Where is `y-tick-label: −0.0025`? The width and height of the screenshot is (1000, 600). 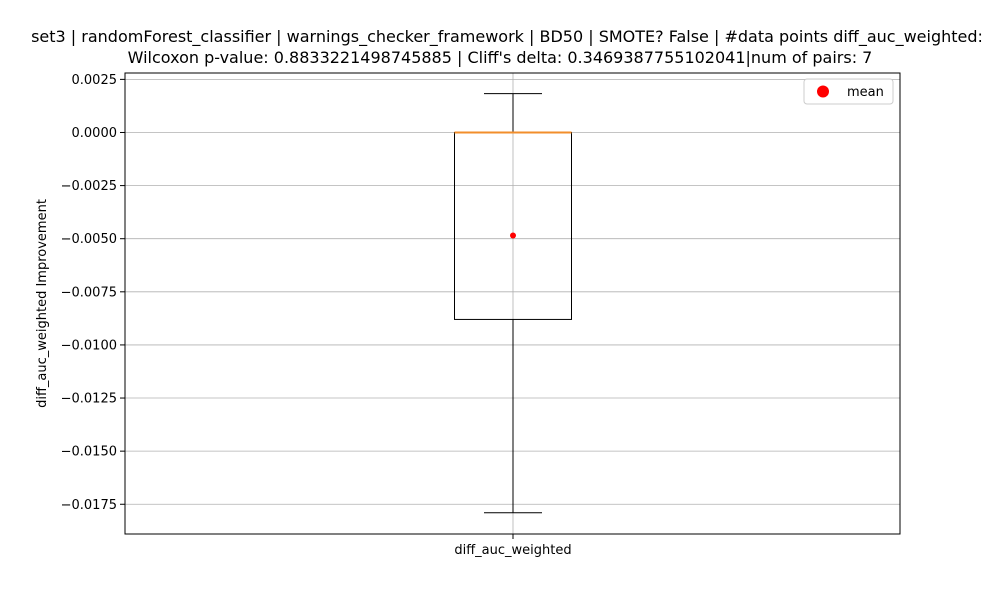 y-tick-label: −0.0025 is located at coordinates (89, 186).